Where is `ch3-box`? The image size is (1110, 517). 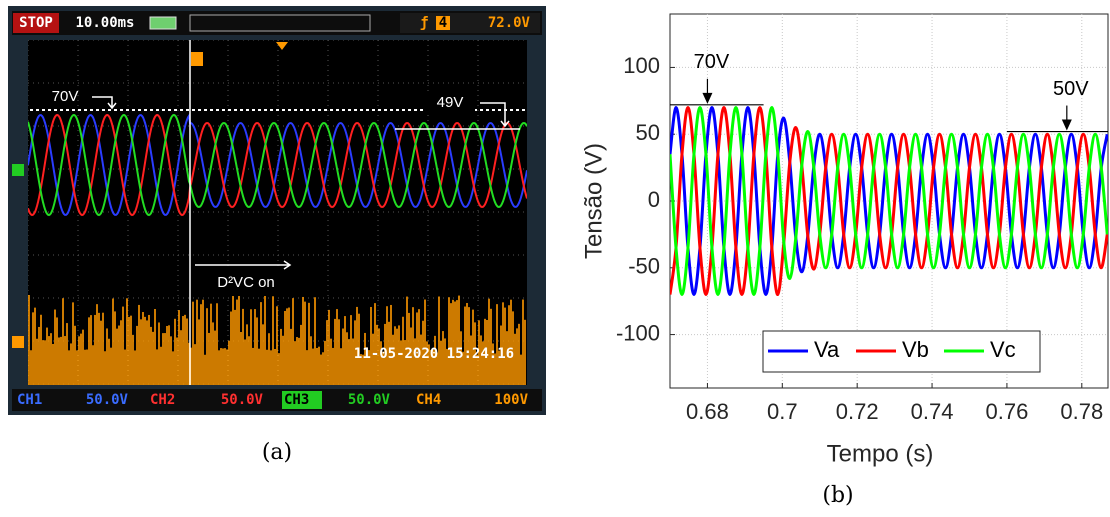
ch3-box is located at coordinates (302, 400).